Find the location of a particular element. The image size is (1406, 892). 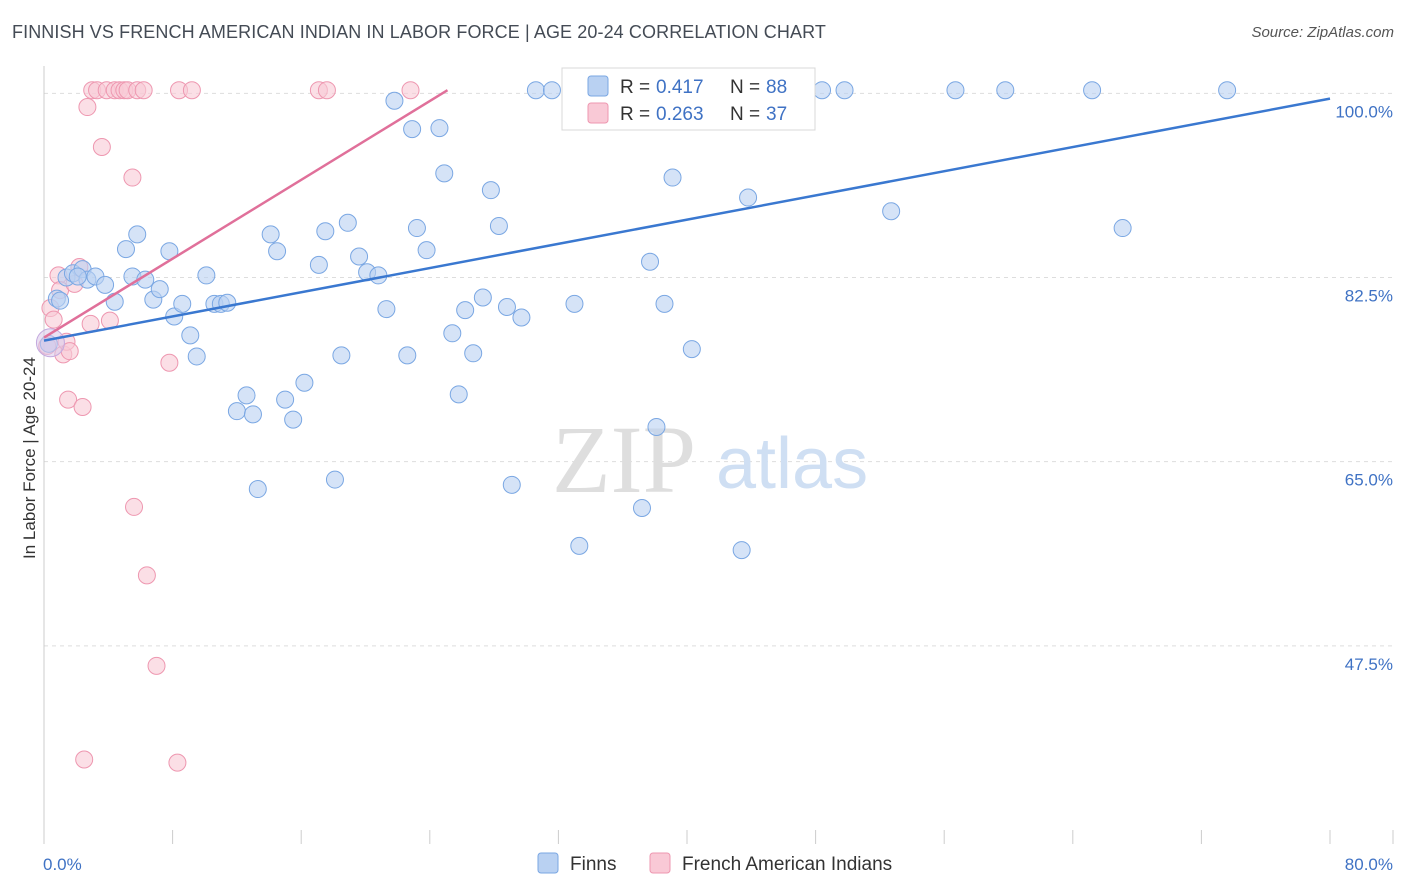

y-tick-labels: 100.0% 82.5% 65.0% 47.5% is located at coordinates (1364, 387).